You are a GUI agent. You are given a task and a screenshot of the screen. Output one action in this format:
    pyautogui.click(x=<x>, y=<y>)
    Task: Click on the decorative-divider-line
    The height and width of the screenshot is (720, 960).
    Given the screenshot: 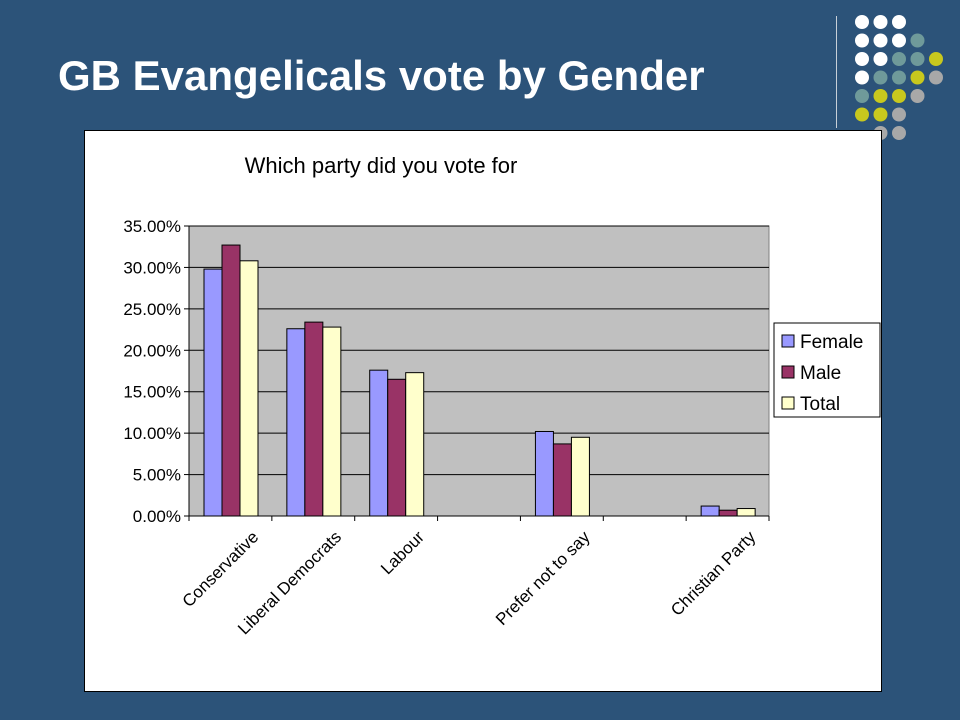 What is the action you would take?
    pyautogui.click(x=836, y=72)
    